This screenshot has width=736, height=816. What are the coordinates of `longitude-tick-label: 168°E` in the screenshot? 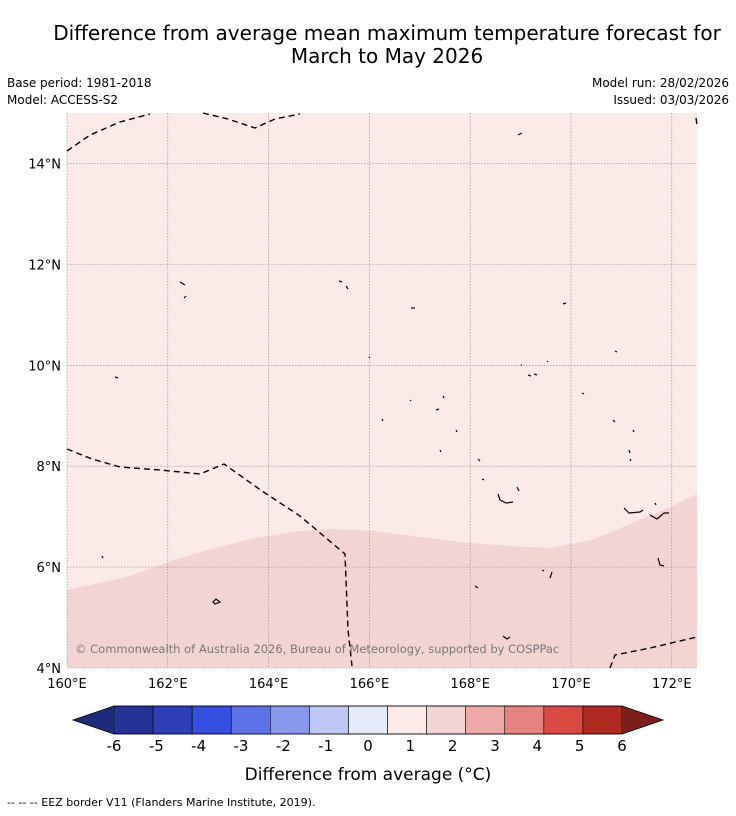 It's located at (470, 684).